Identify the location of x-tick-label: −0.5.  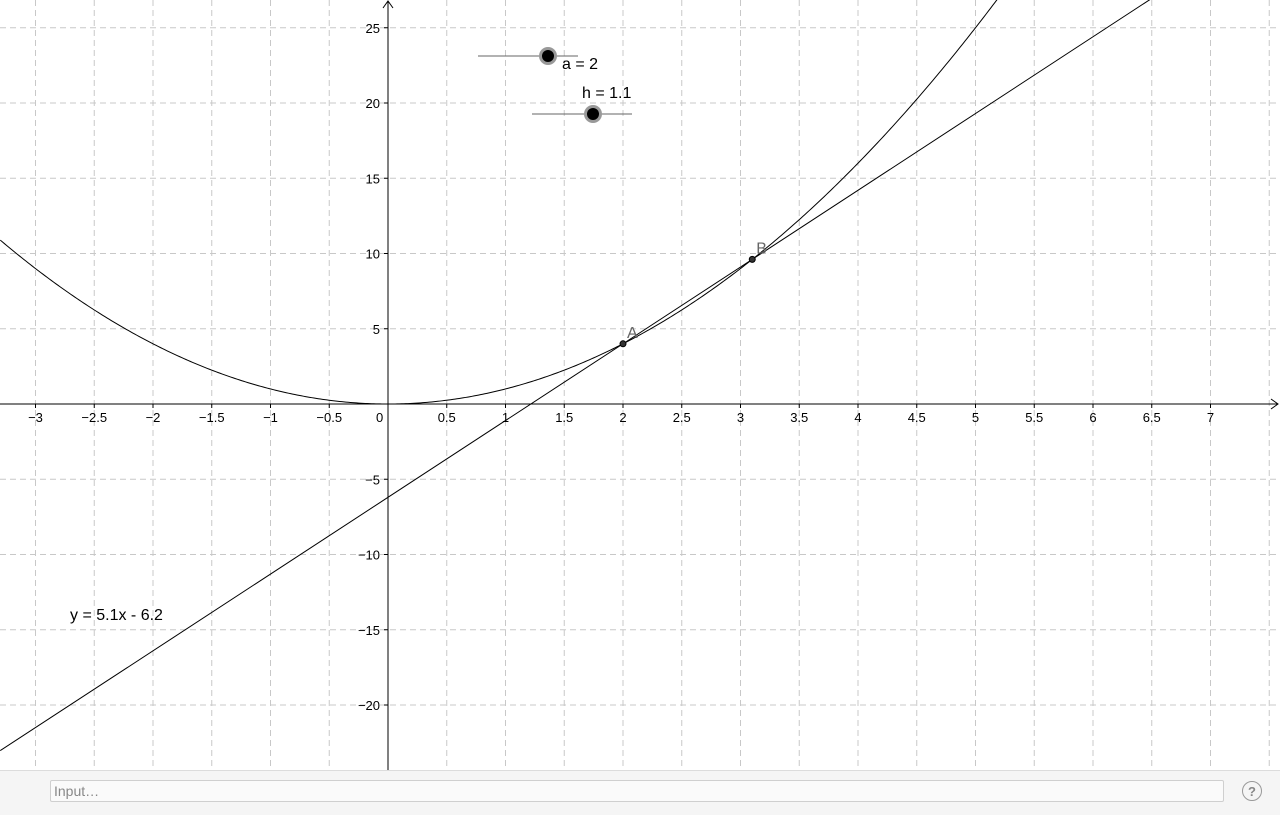
(329, 417).